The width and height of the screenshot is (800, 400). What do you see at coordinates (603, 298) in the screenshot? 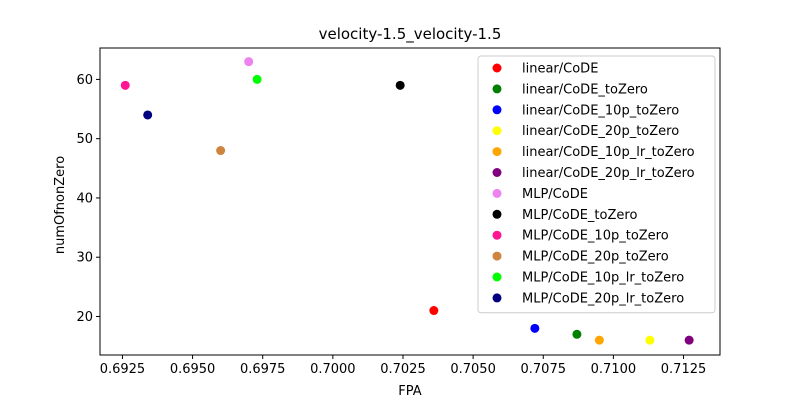
I see `legend-label: MLP/CoDE_20p_lr_toZero` at bounding box center [603, 298].